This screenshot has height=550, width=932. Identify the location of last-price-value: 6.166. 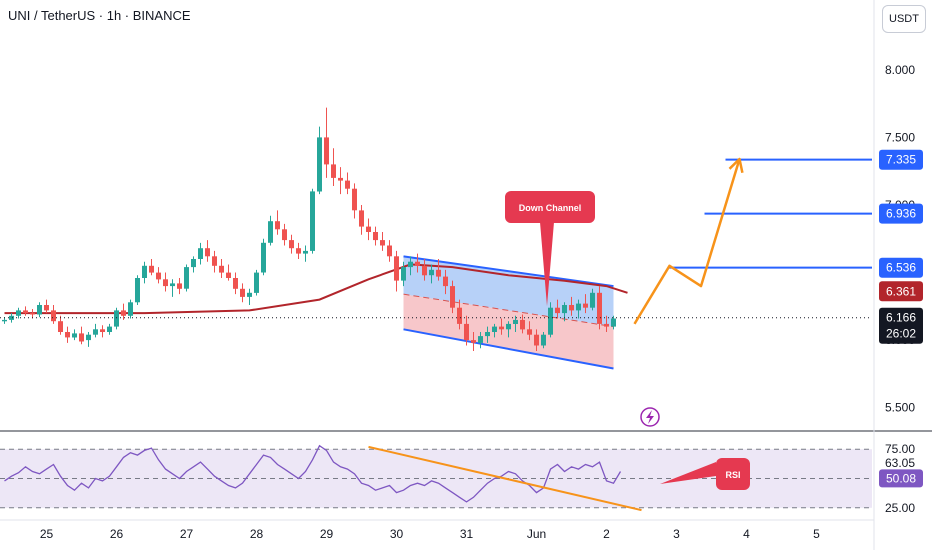
(901, 318).